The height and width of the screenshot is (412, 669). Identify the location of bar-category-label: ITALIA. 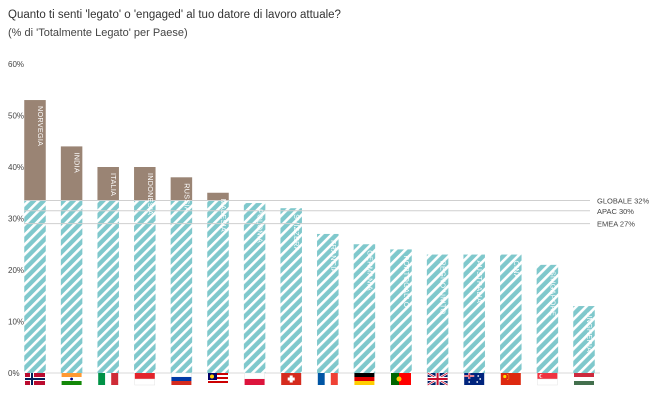
(113, 184).